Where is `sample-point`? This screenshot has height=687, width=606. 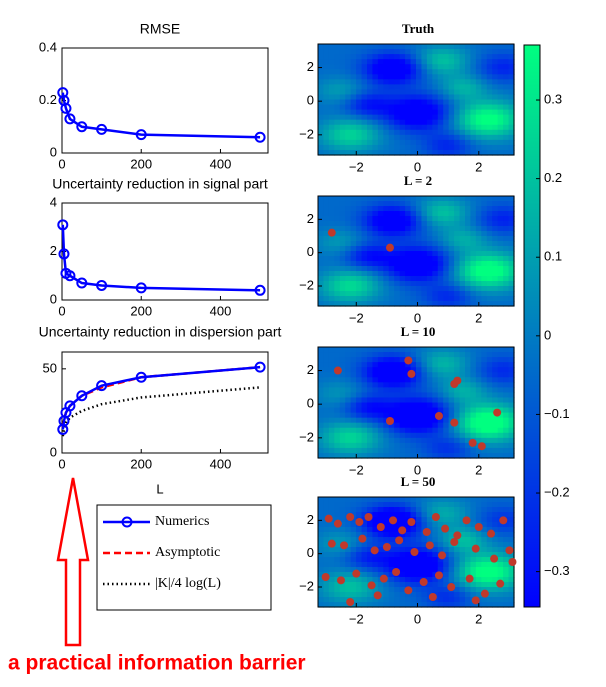 sample-point is located at coordinates (356, 573).